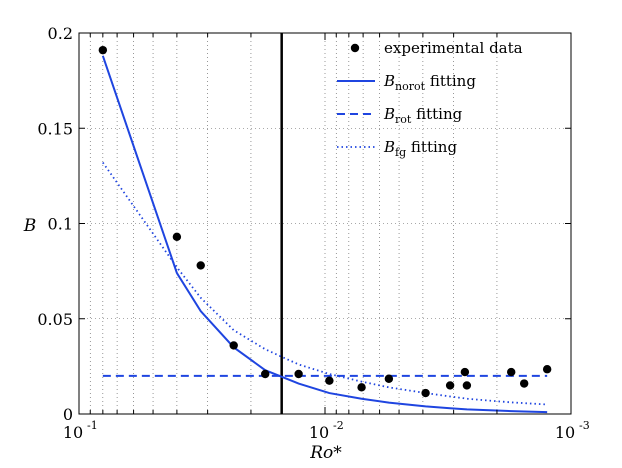 This screenshot has width=622, height=468. I want to click on legend-label-rot: Brot fitting, so click(423, 115).